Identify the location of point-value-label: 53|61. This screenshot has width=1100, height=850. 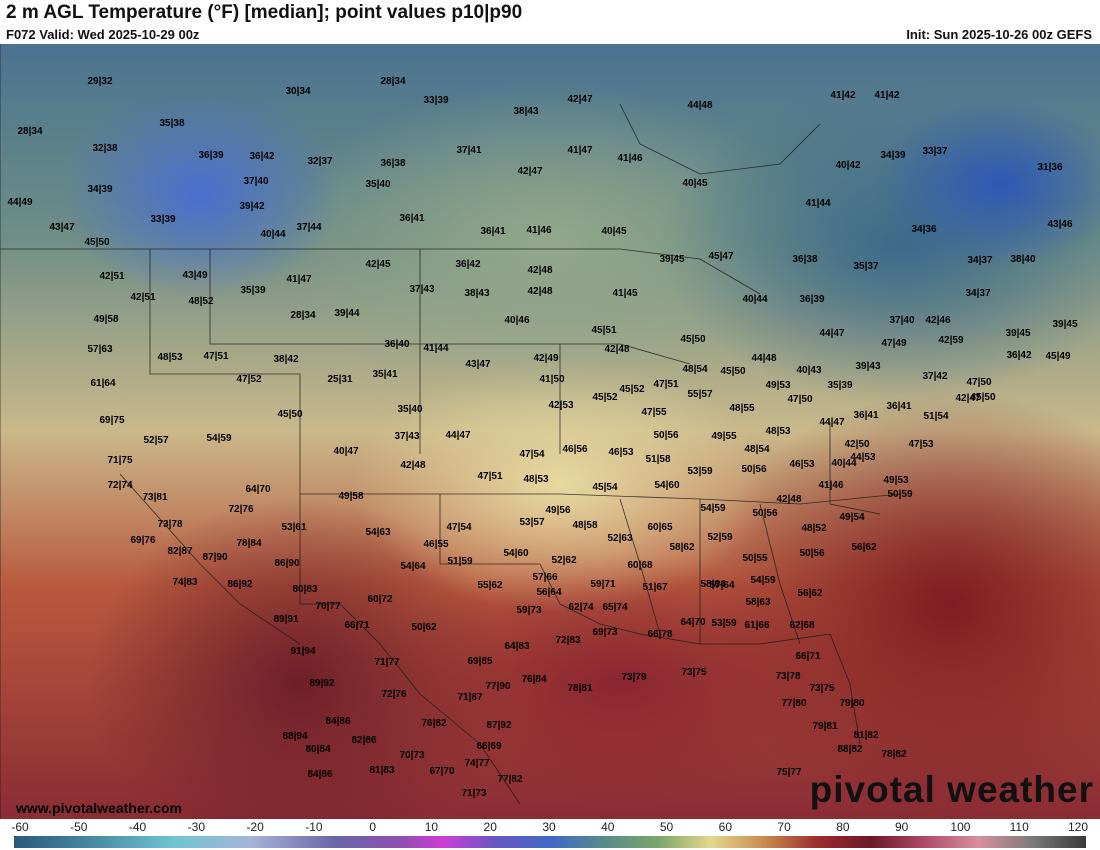
(294, 527).